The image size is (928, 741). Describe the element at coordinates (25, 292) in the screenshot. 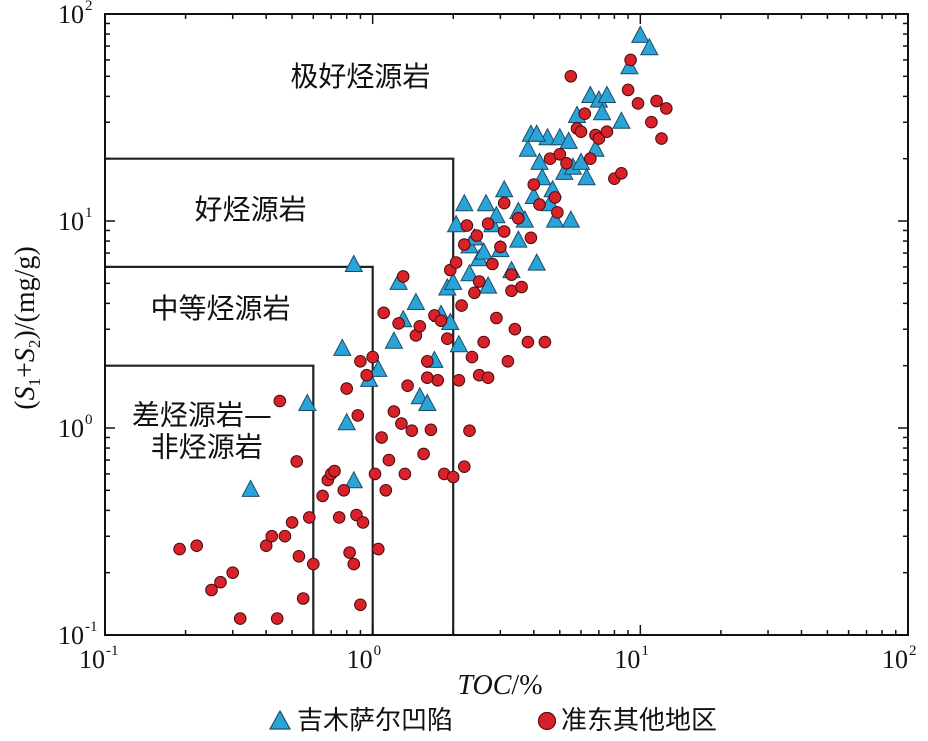

I see `y-axis-title-close: )/(mg/g)` at that location.